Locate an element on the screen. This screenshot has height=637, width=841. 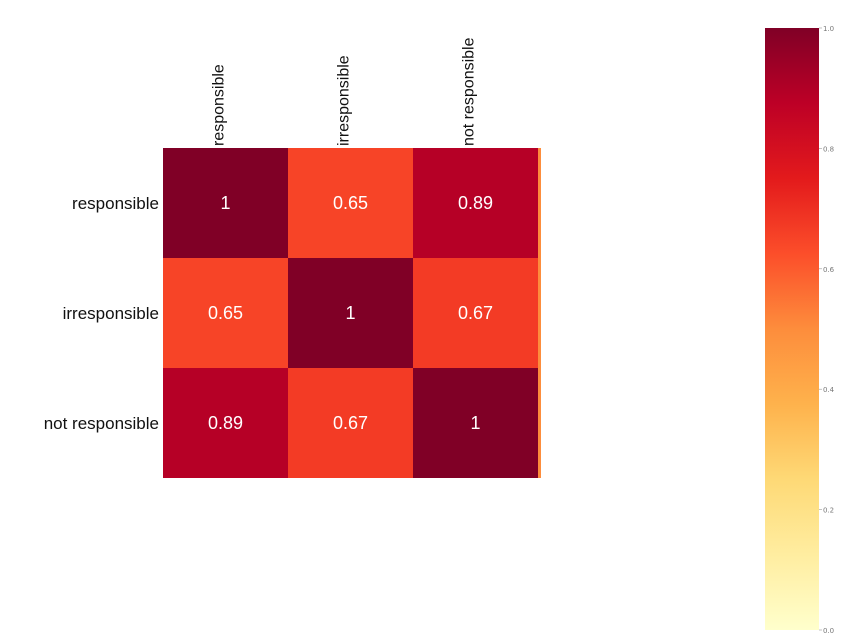
row-label: not responsible is located at coordinates (101, 423).